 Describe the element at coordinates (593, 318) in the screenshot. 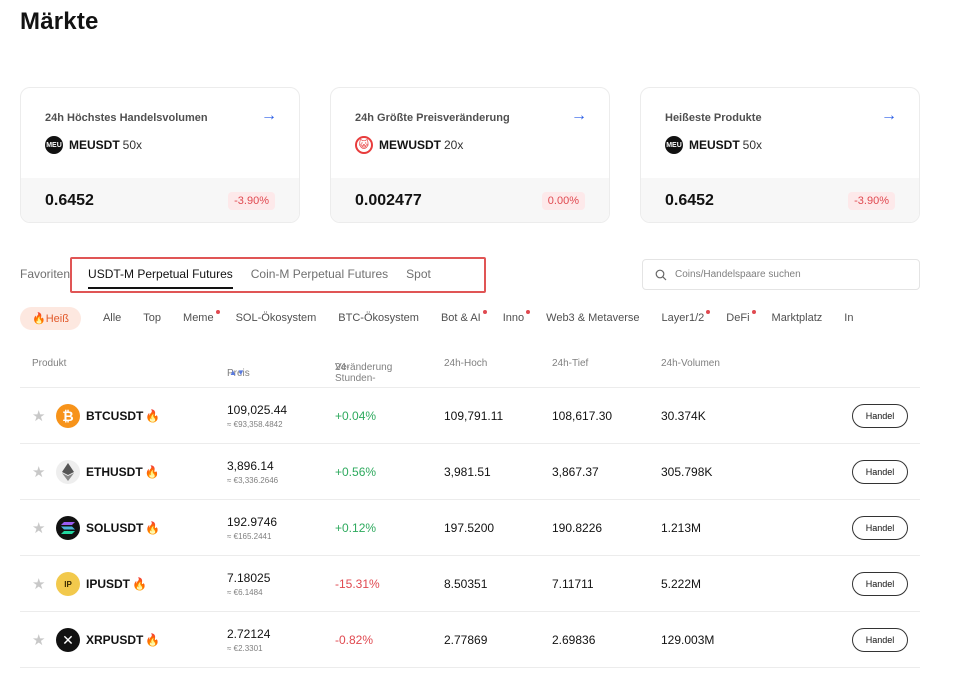

I see `filter-web3-metaverse: Web3 & Metaverse` at that location.